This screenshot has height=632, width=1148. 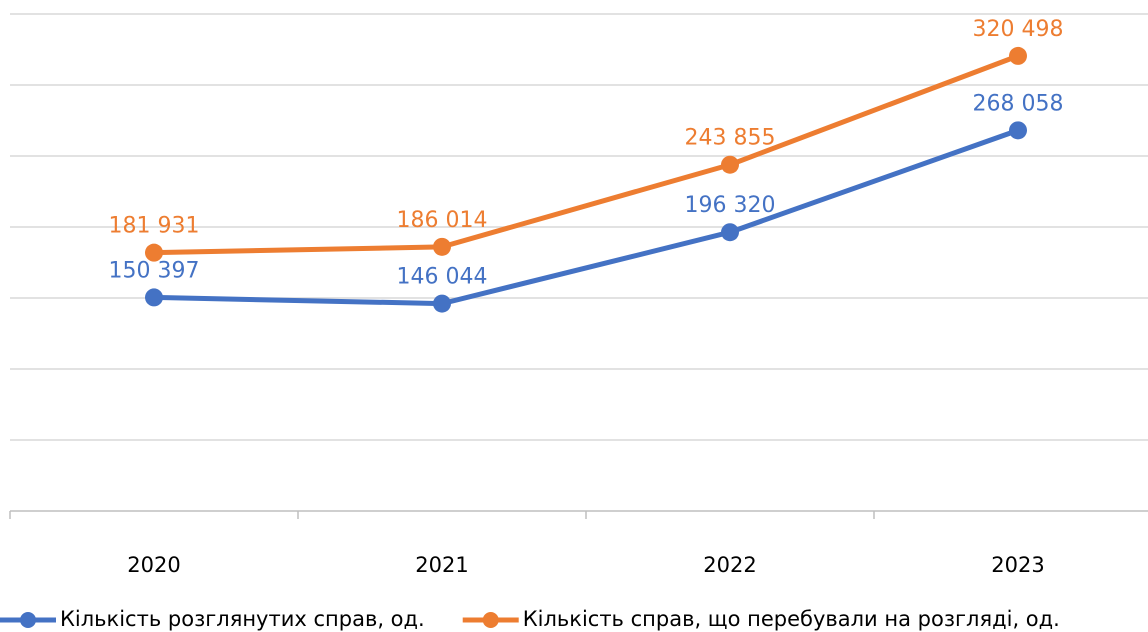 I want to click on x-tick-label: 2021, so click(x=441, y=565).